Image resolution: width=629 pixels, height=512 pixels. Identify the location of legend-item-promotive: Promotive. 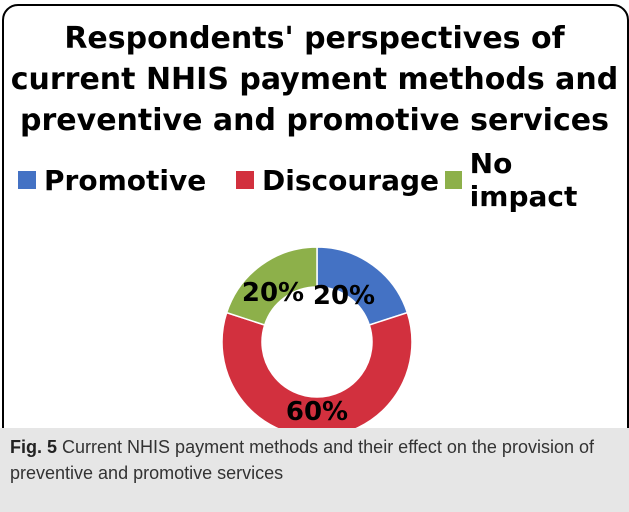
(112, 180).